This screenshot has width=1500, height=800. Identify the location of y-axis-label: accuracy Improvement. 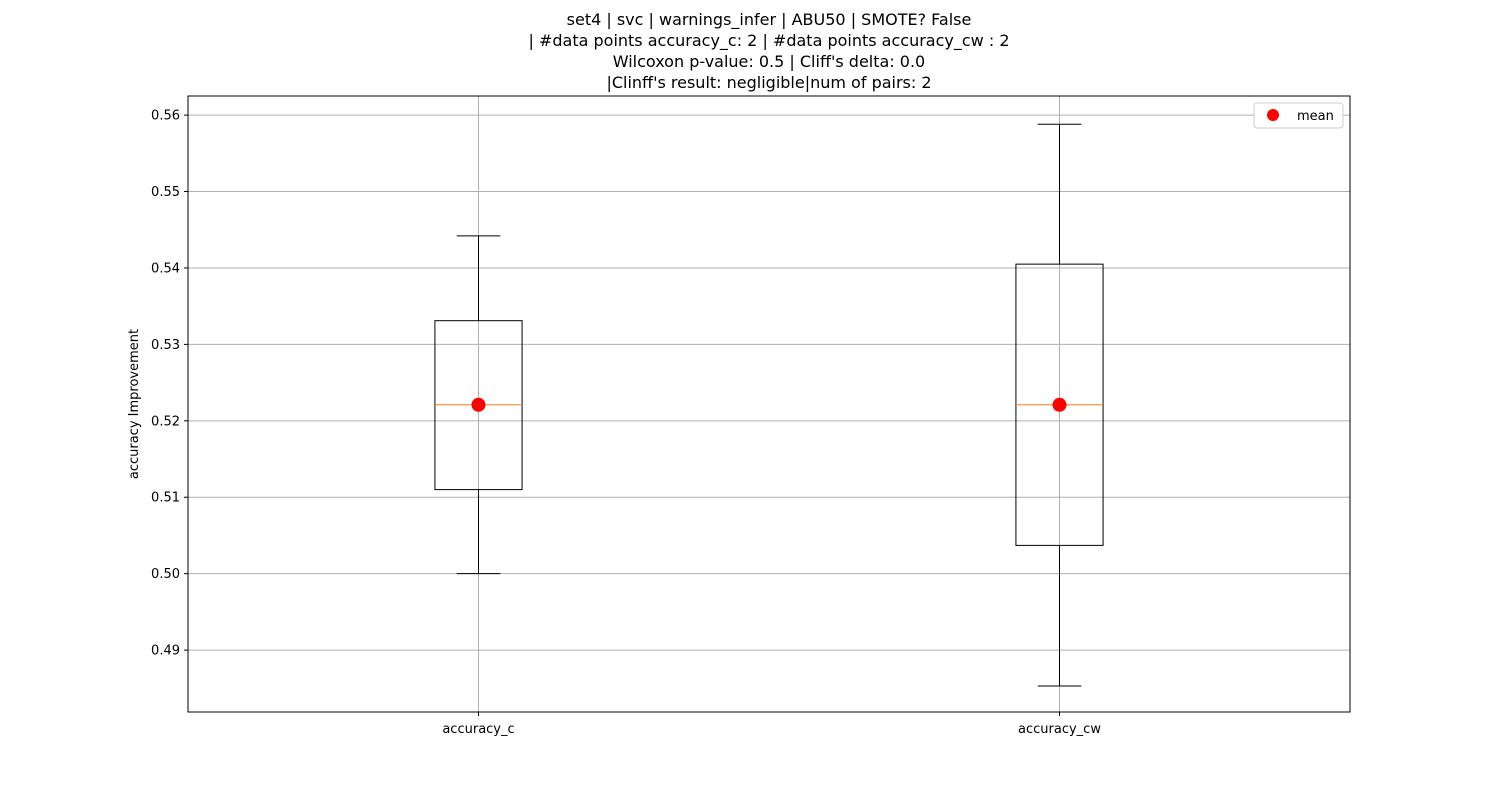
(134, 404).